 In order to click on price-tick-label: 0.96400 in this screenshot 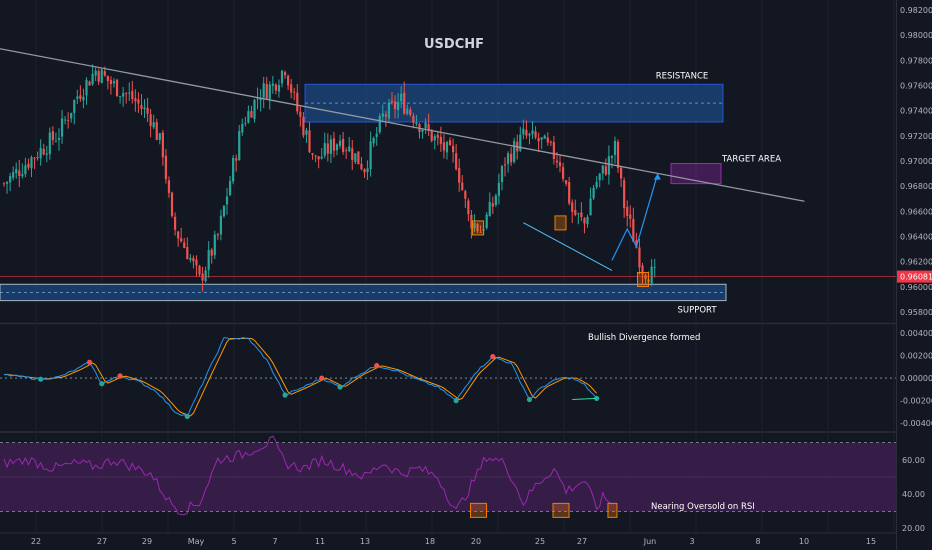, I will do `click(916, 236)`.